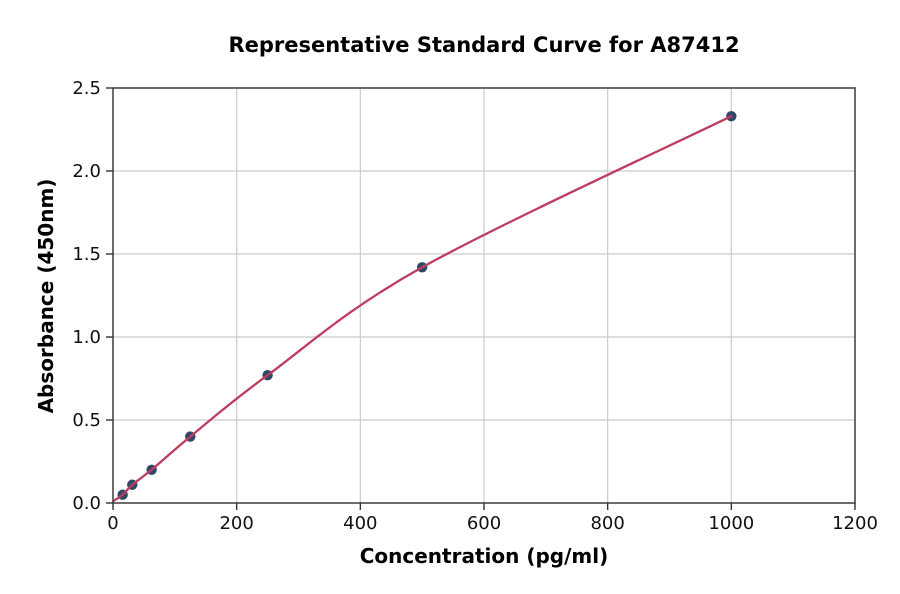 The height and width of the screenshot is (594, 900). I want to click on y-tick-label: 1.0, so click(86, 337).